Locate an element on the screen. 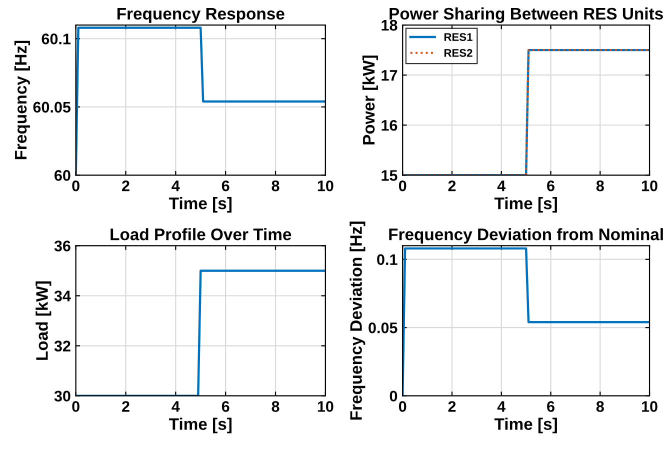  y-tick-label: 0.05 is located at coordinates (383, 328).